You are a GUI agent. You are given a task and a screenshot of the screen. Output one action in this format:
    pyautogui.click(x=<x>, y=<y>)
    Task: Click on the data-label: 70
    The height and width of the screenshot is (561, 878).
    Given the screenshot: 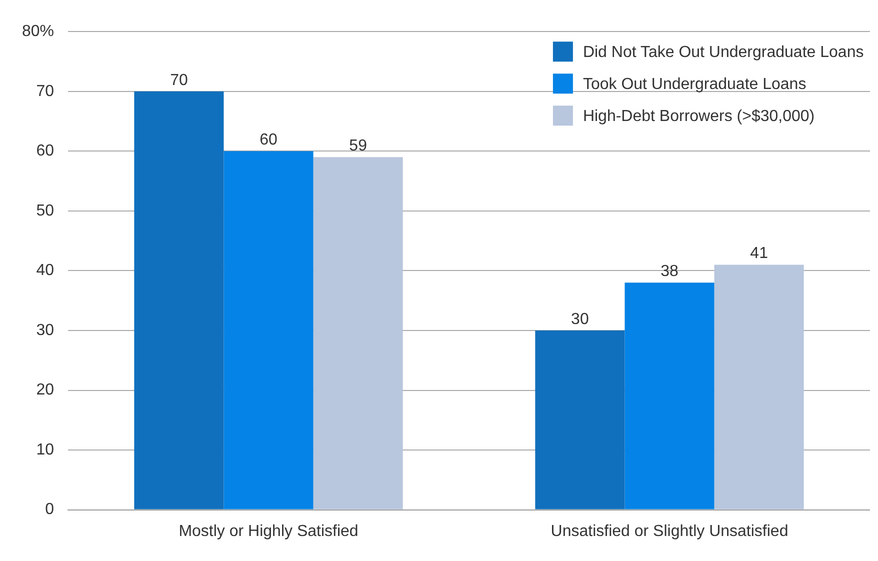 What is the action you would take?
    pyautogui.click(x=179, y=80)
    